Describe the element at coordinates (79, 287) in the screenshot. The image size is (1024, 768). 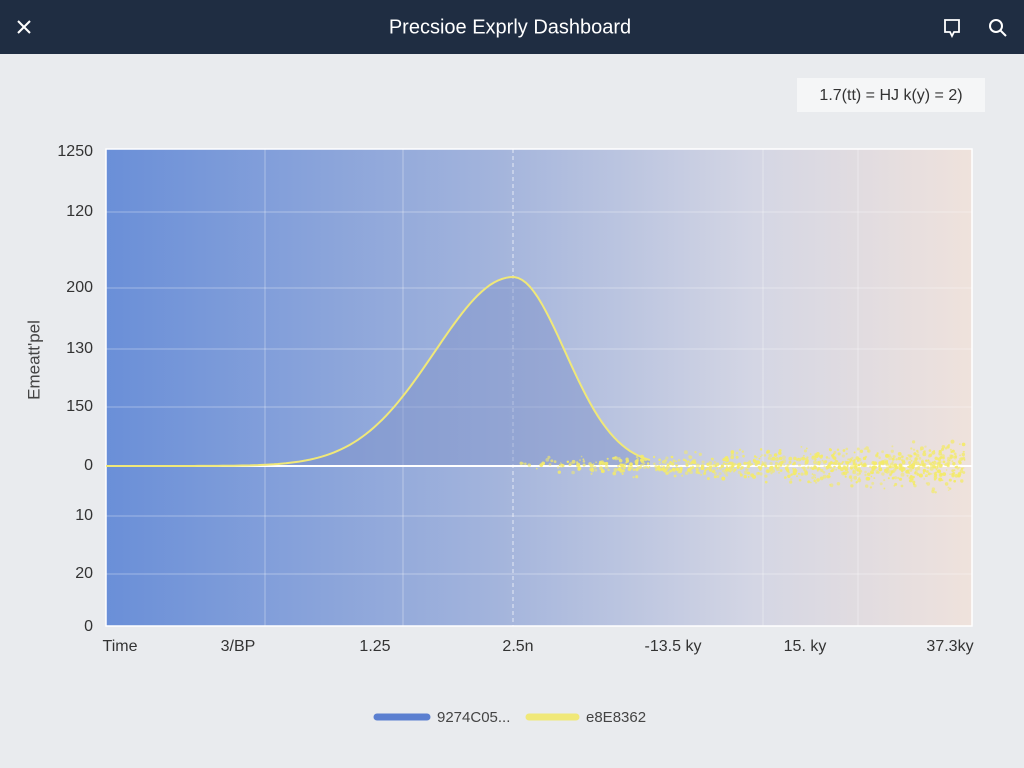
I see `y-label: 200` at that location.